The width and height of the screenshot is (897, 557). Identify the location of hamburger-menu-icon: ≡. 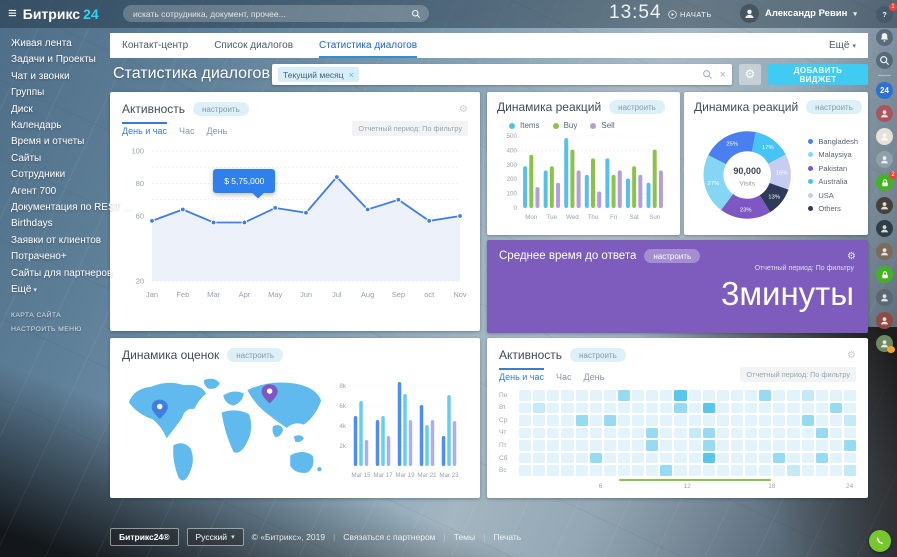
(12, 13).